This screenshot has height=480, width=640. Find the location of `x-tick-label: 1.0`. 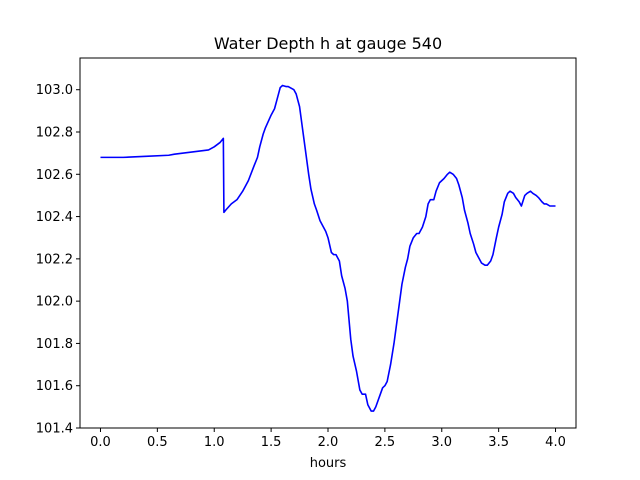

x-tick-label: 1.0 is located at coordinates (214, 442).